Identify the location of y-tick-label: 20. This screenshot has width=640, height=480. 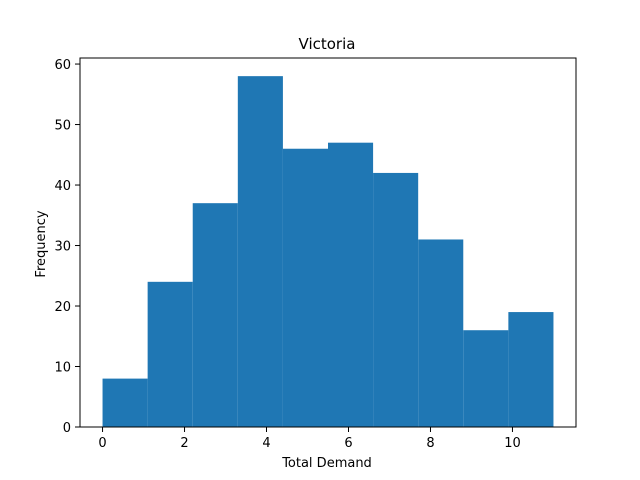
(62, 307).